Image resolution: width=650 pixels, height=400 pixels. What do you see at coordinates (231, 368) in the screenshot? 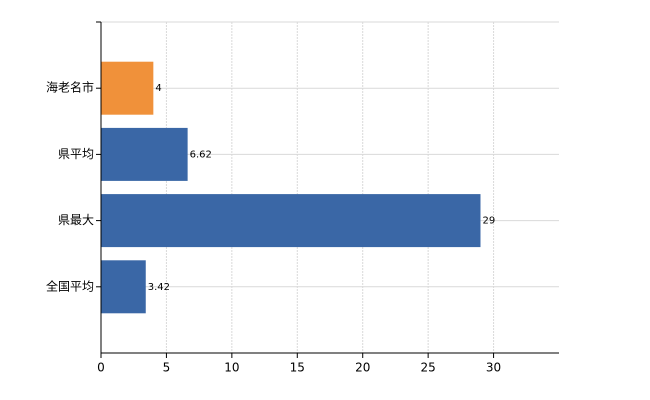
I see `x-tick-label: 10` at bounding box center [231, 368].